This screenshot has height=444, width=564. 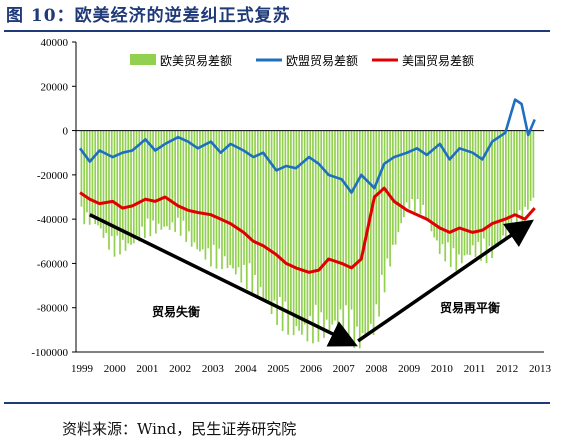 I want to click on source-divider, so click(x=277, y=403).